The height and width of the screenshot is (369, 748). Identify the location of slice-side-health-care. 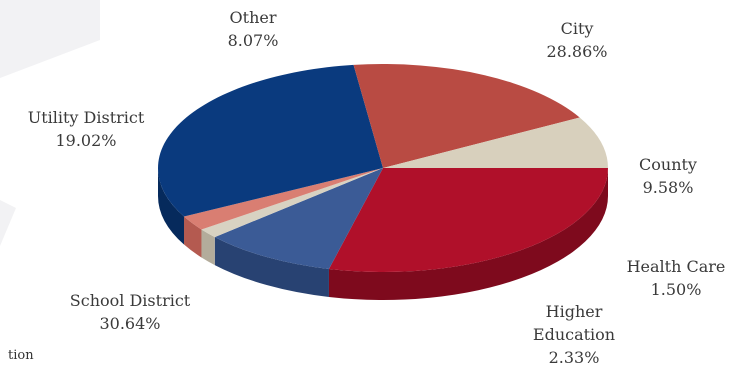
(208, 247).